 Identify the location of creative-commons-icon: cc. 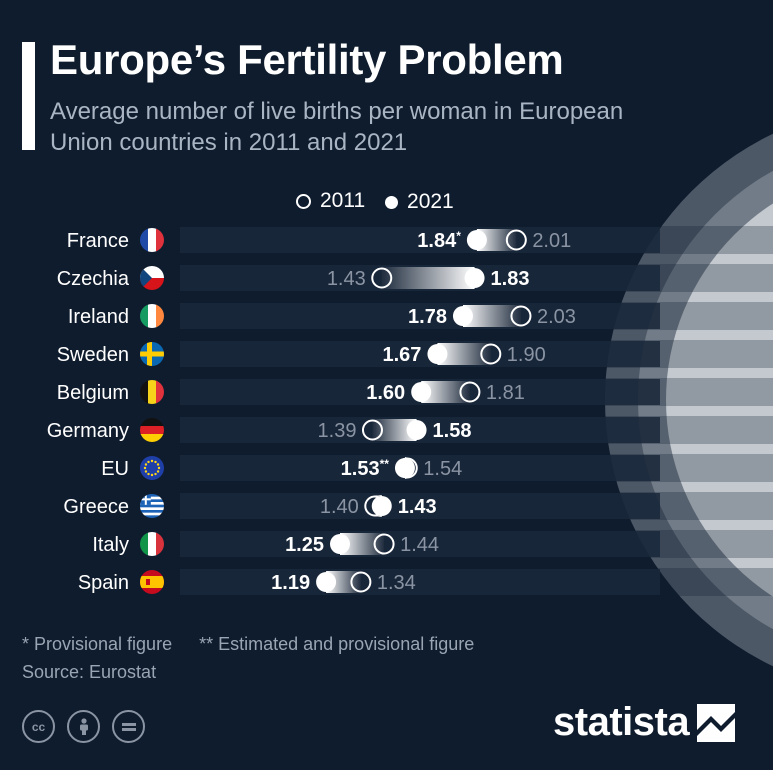
(38, 726).